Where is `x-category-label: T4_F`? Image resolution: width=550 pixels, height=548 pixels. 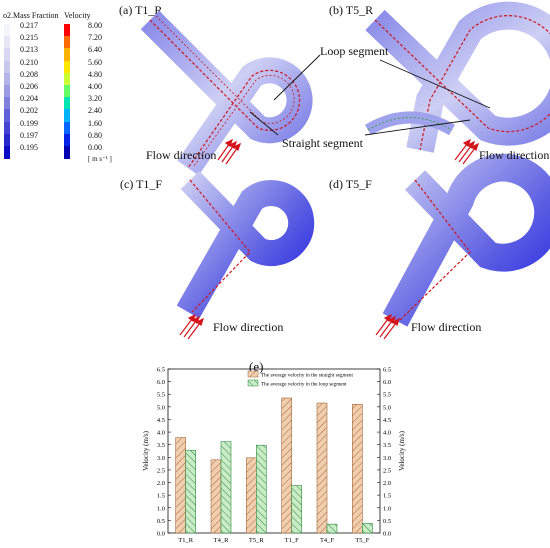
x-category-label: T4_F is located at coordinates (327, 540).